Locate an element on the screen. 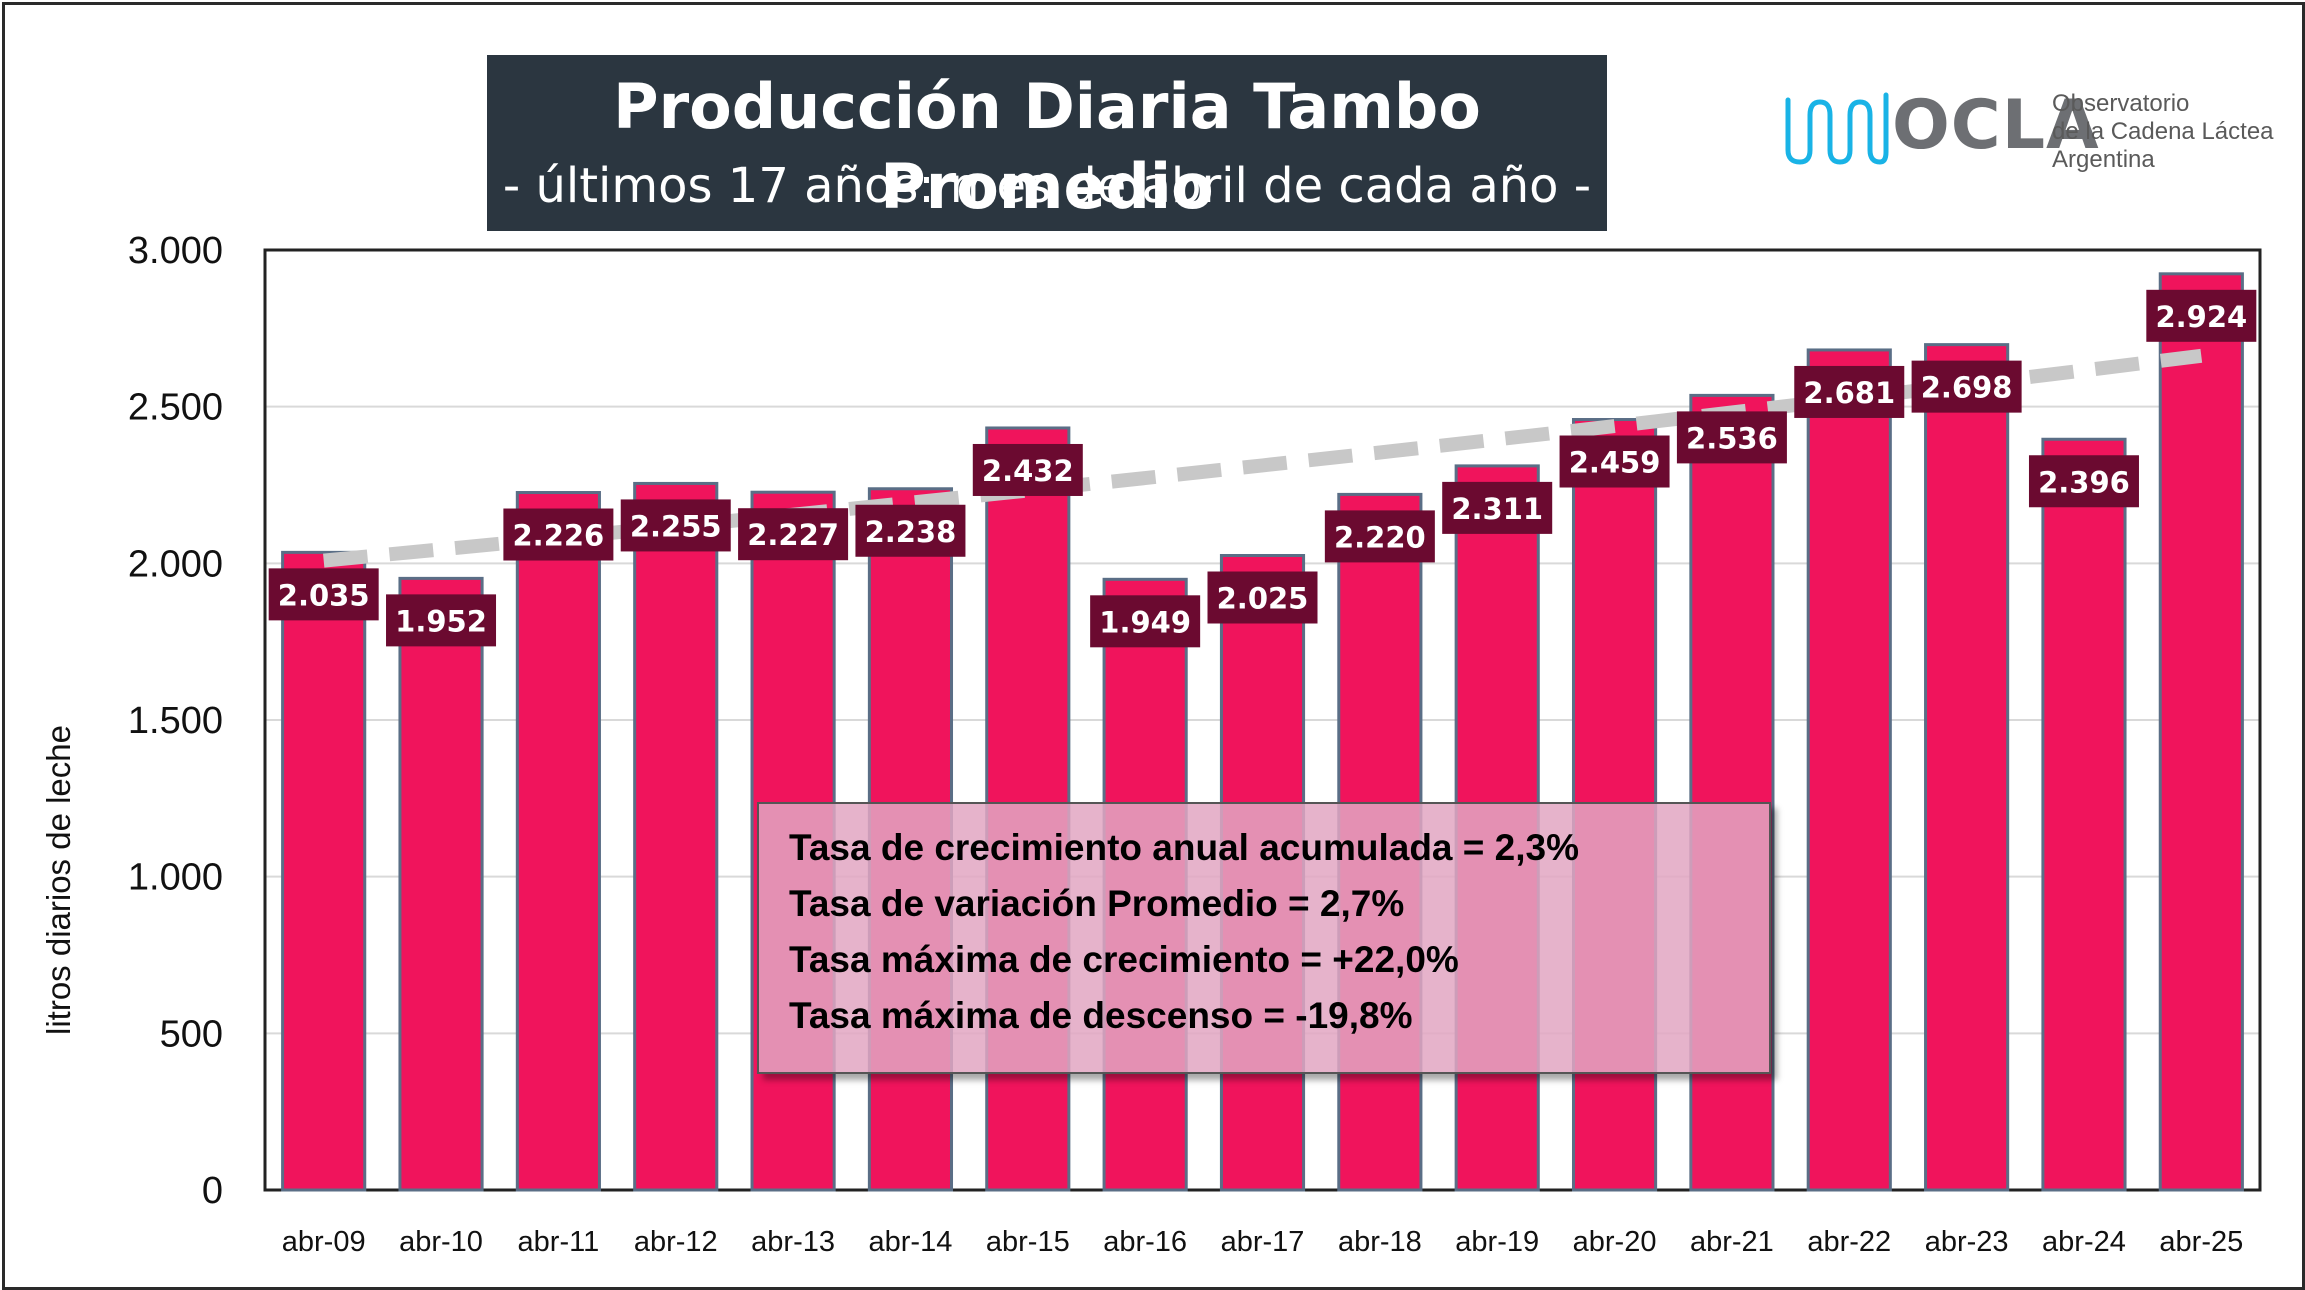  y-tick-label: 500 is located at coordinates (191, 1034).